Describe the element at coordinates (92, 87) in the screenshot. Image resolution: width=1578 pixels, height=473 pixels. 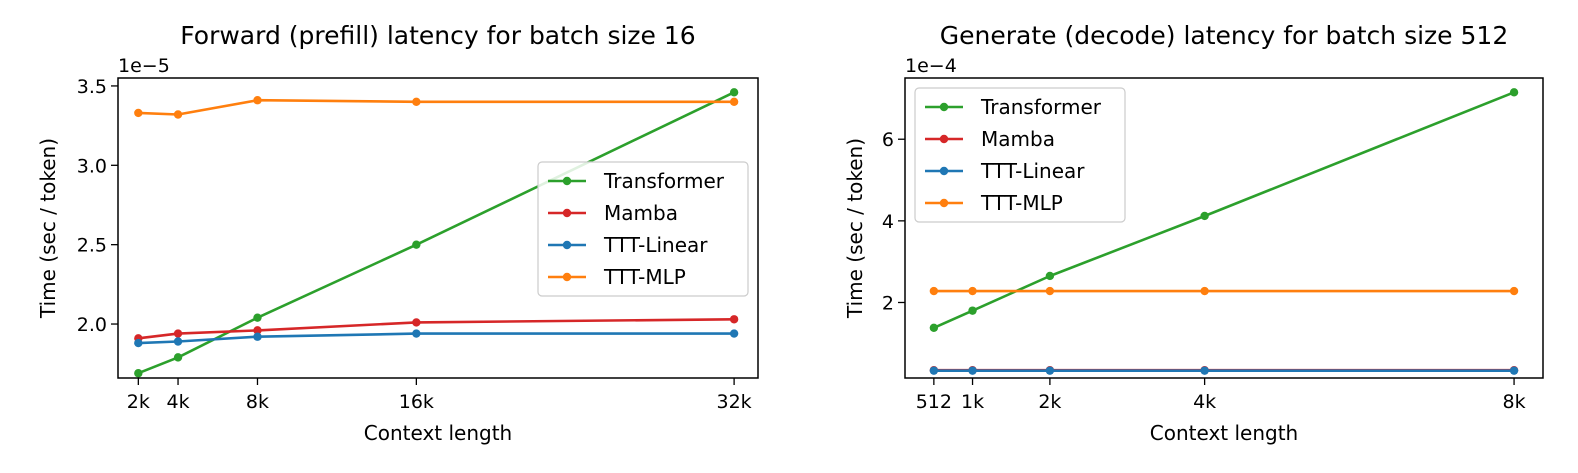
I see `y-tick-label: 3.5` at that location.